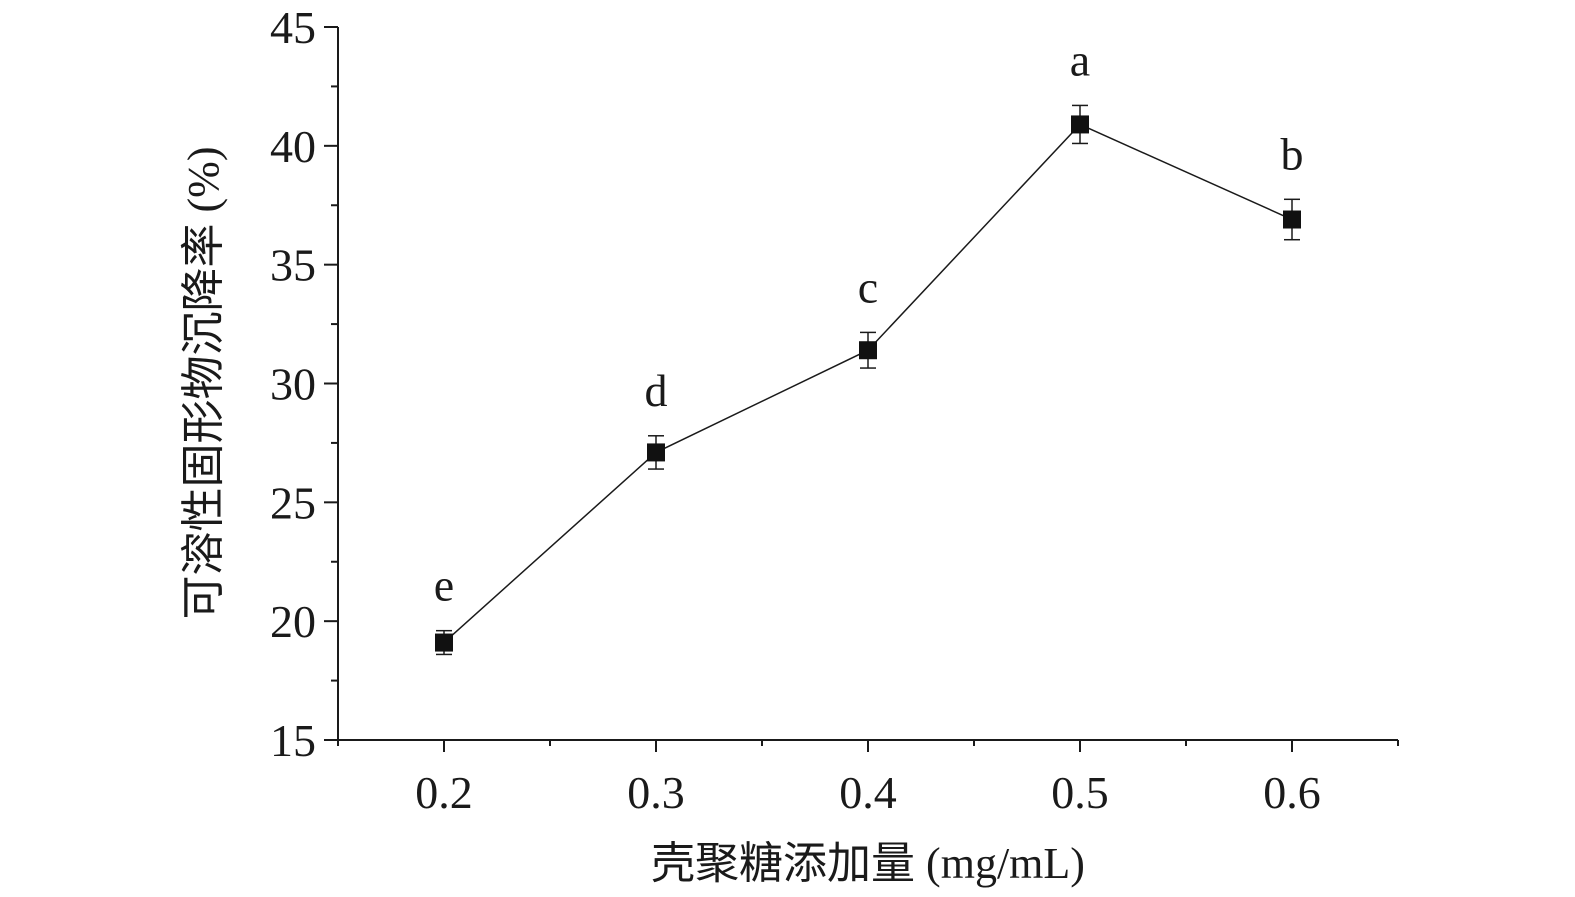  Describe the element at coordinates (868, 286) in the screenshot. I see `significance-letter: c` at that location.